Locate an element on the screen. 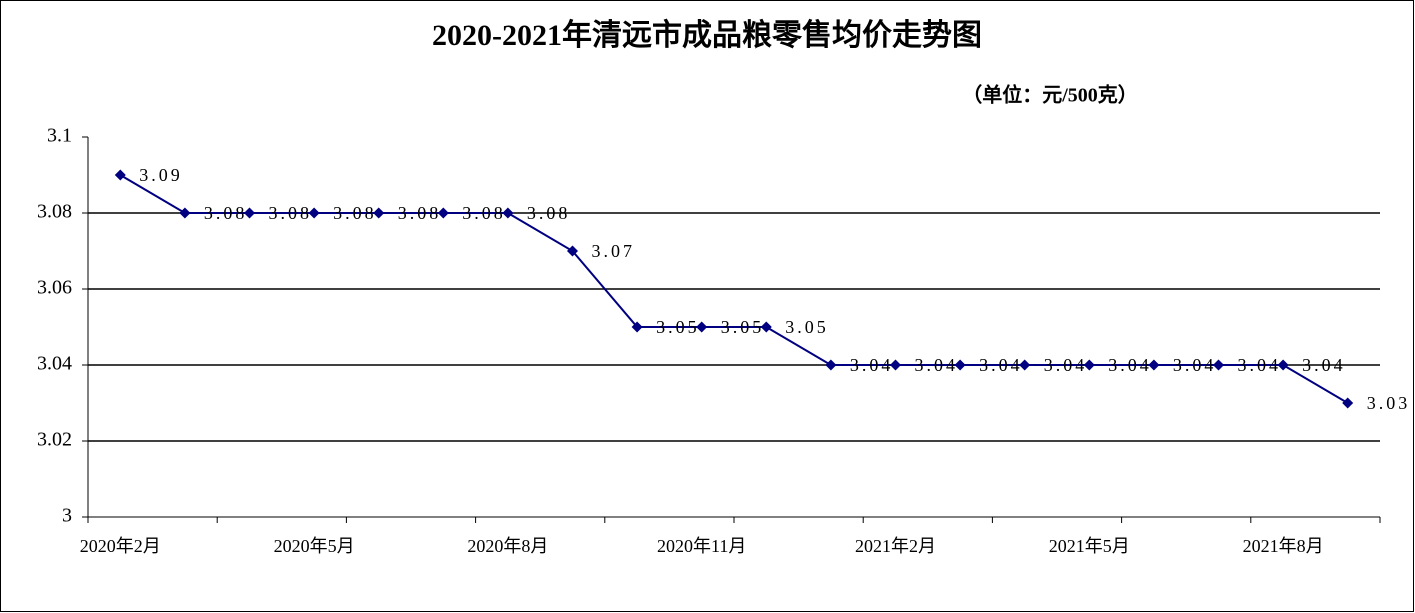  x-tick-label: 2020年5月 is located at coordinates (314, 546).